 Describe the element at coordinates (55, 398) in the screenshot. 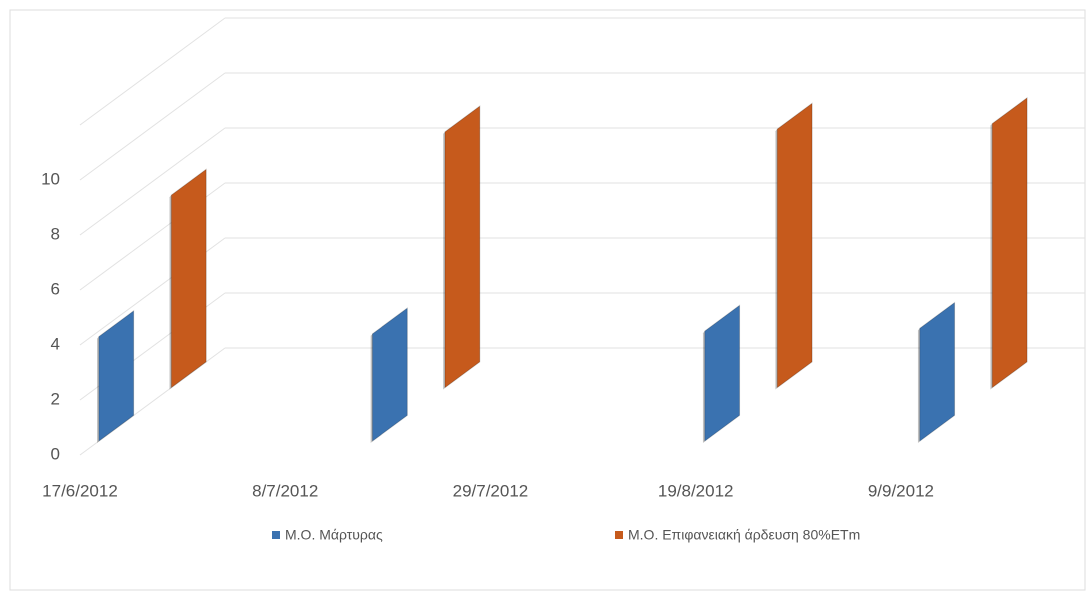

I see `y-tick-label: 2` at that location.